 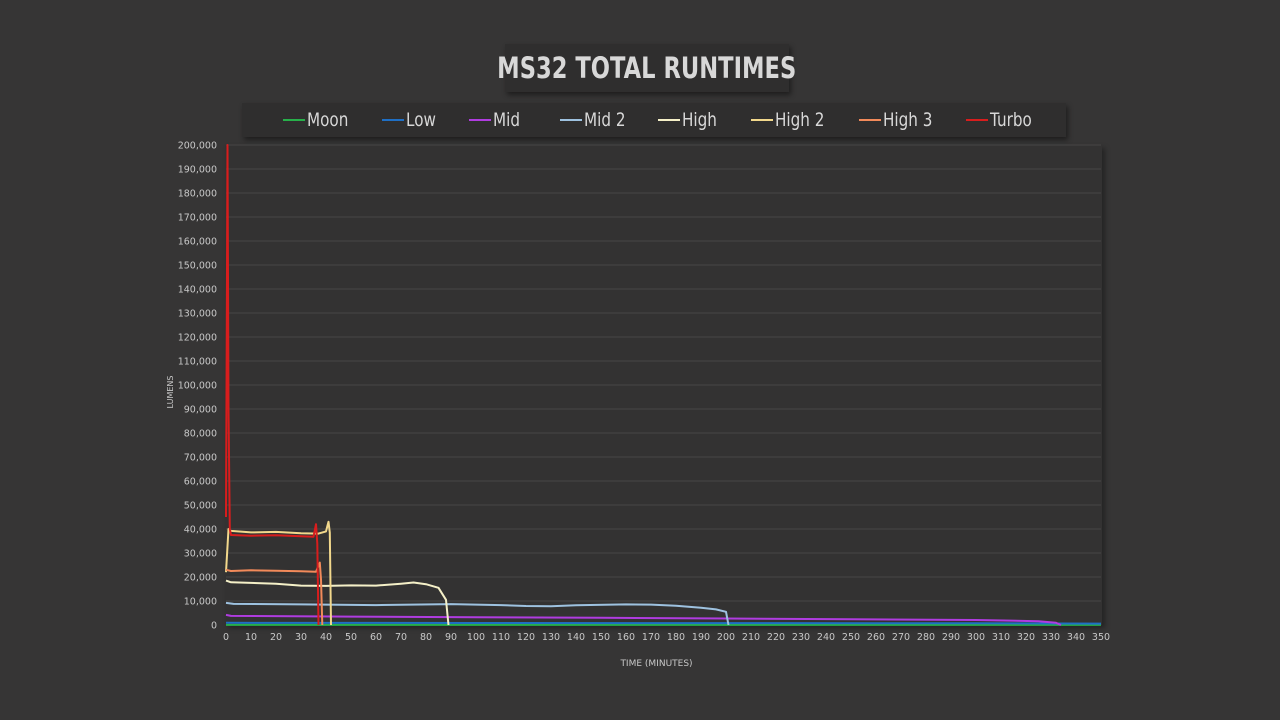 What do you see at coordinates (926, 637) in the screenshot?
I see `x-tick-label: 280` at bounding box center [926, 637].